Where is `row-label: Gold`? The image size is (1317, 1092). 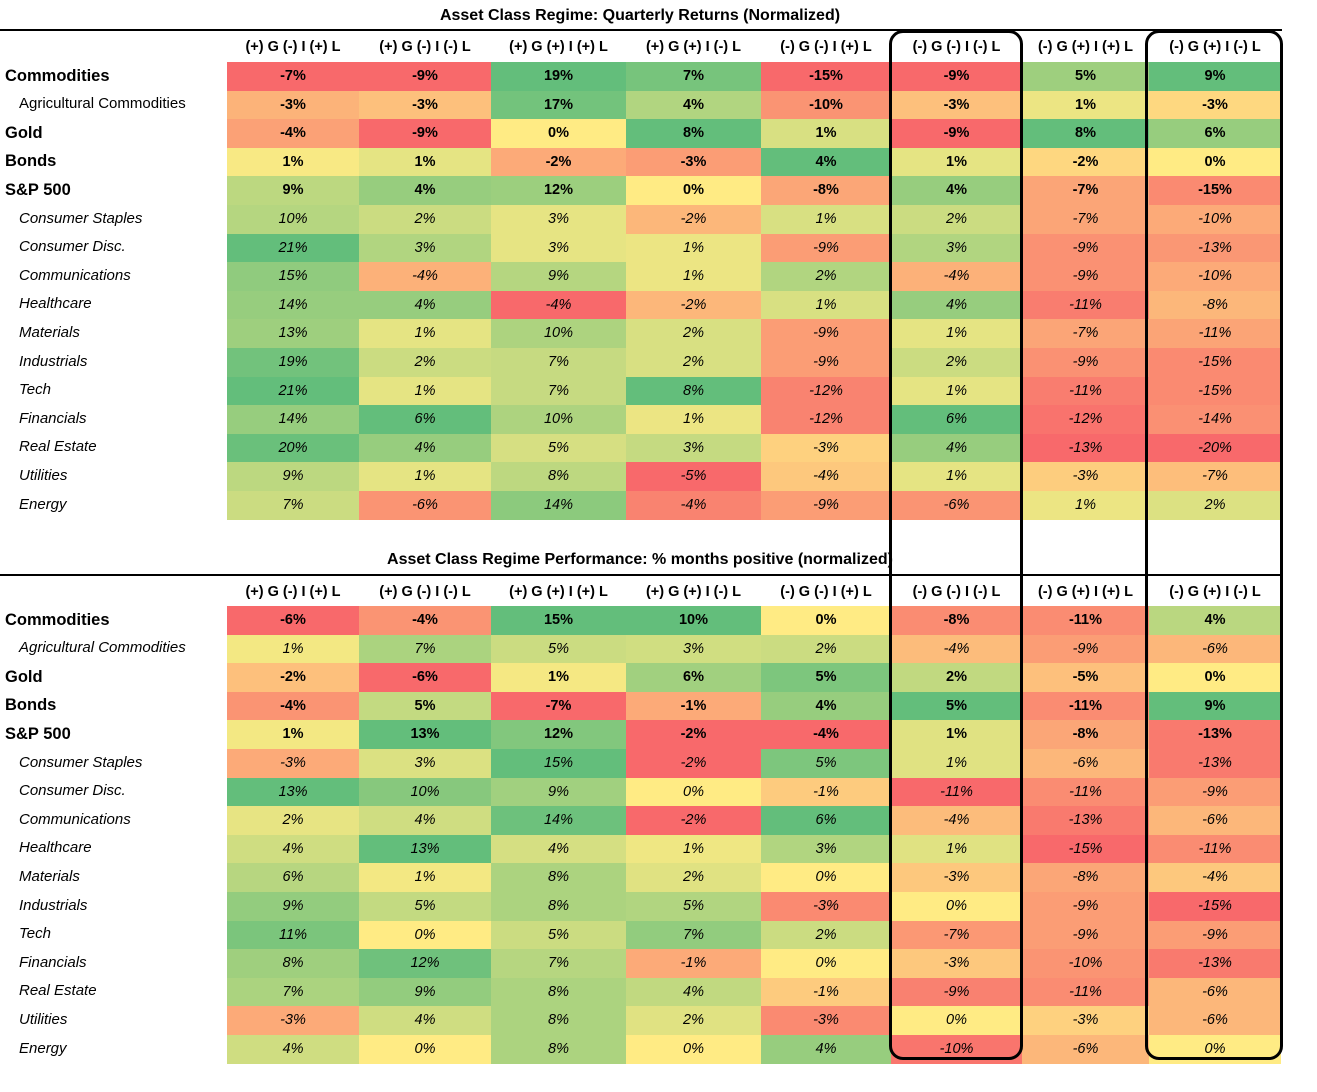
row-label: Gold is located at coordinates (24, 676).